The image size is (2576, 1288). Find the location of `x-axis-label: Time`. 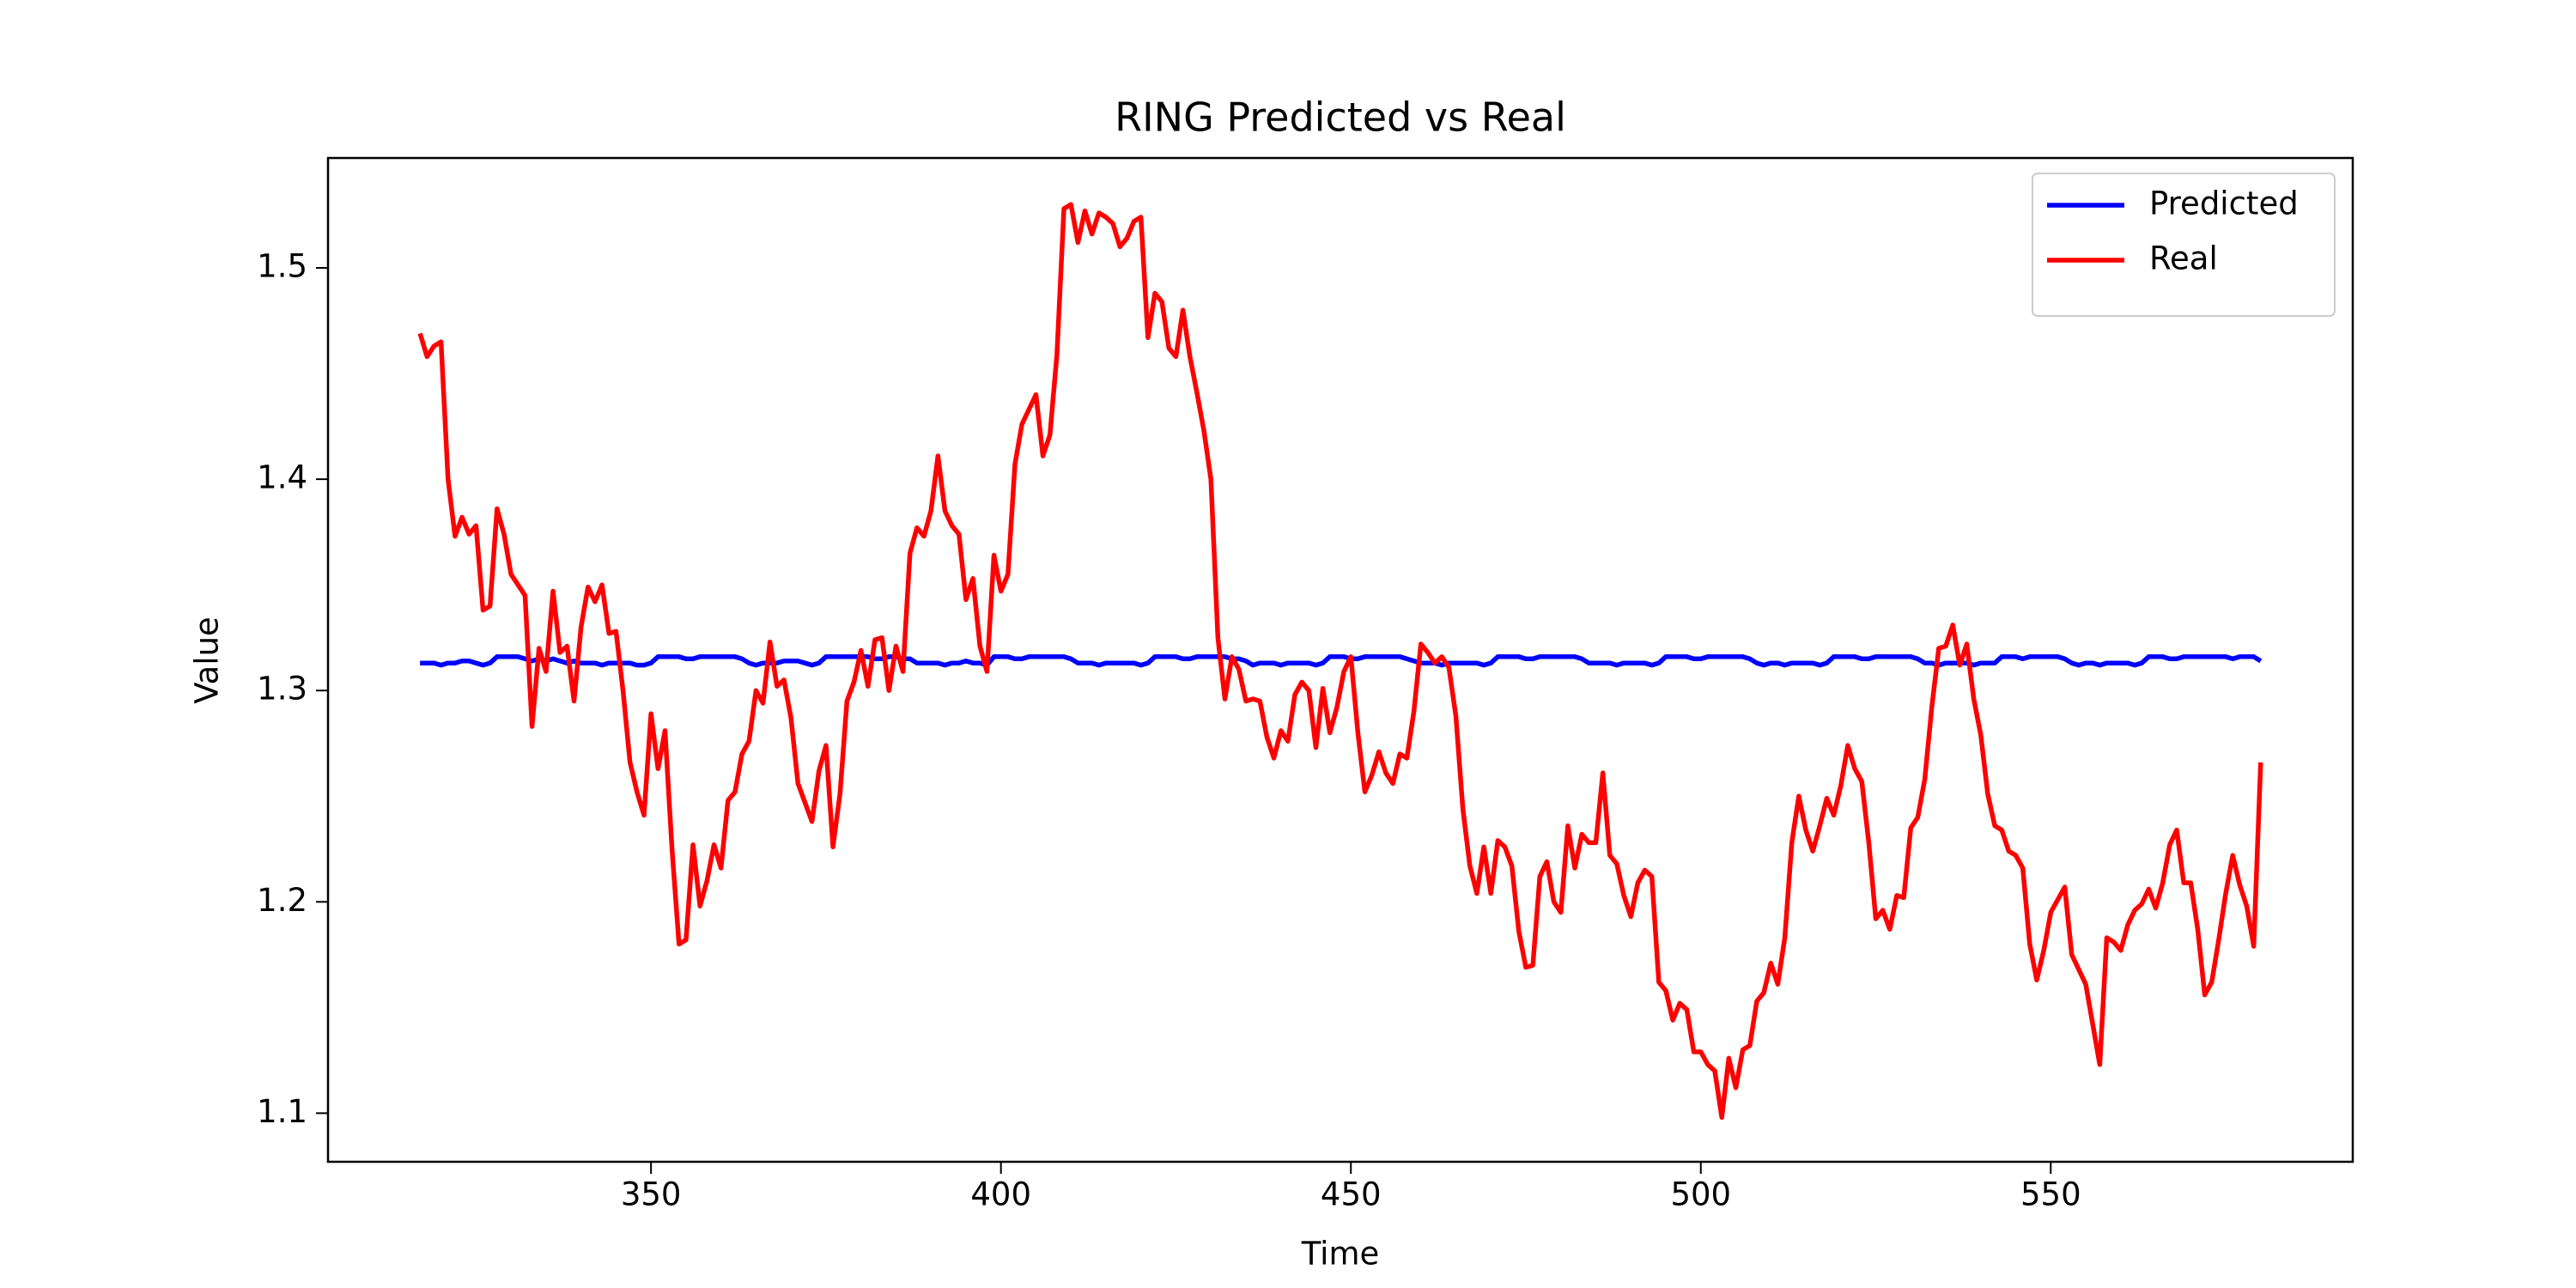

x-axis-label: Time is located at coordinates (1341, 1254).